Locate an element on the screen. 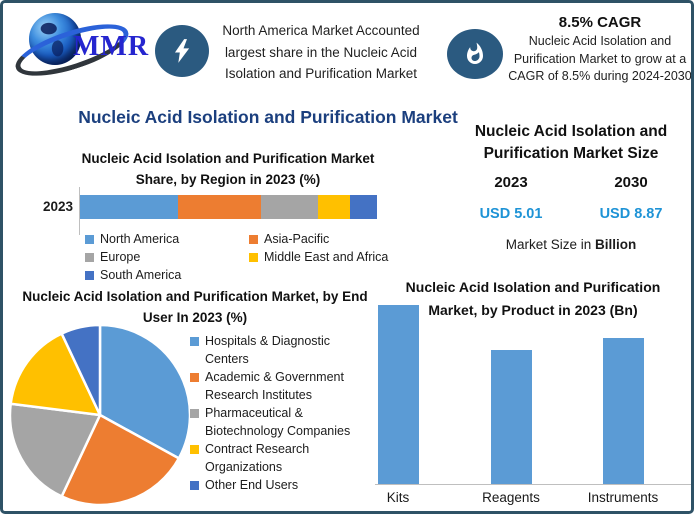  legend-label: Europe is located at coordinates (120, 257).